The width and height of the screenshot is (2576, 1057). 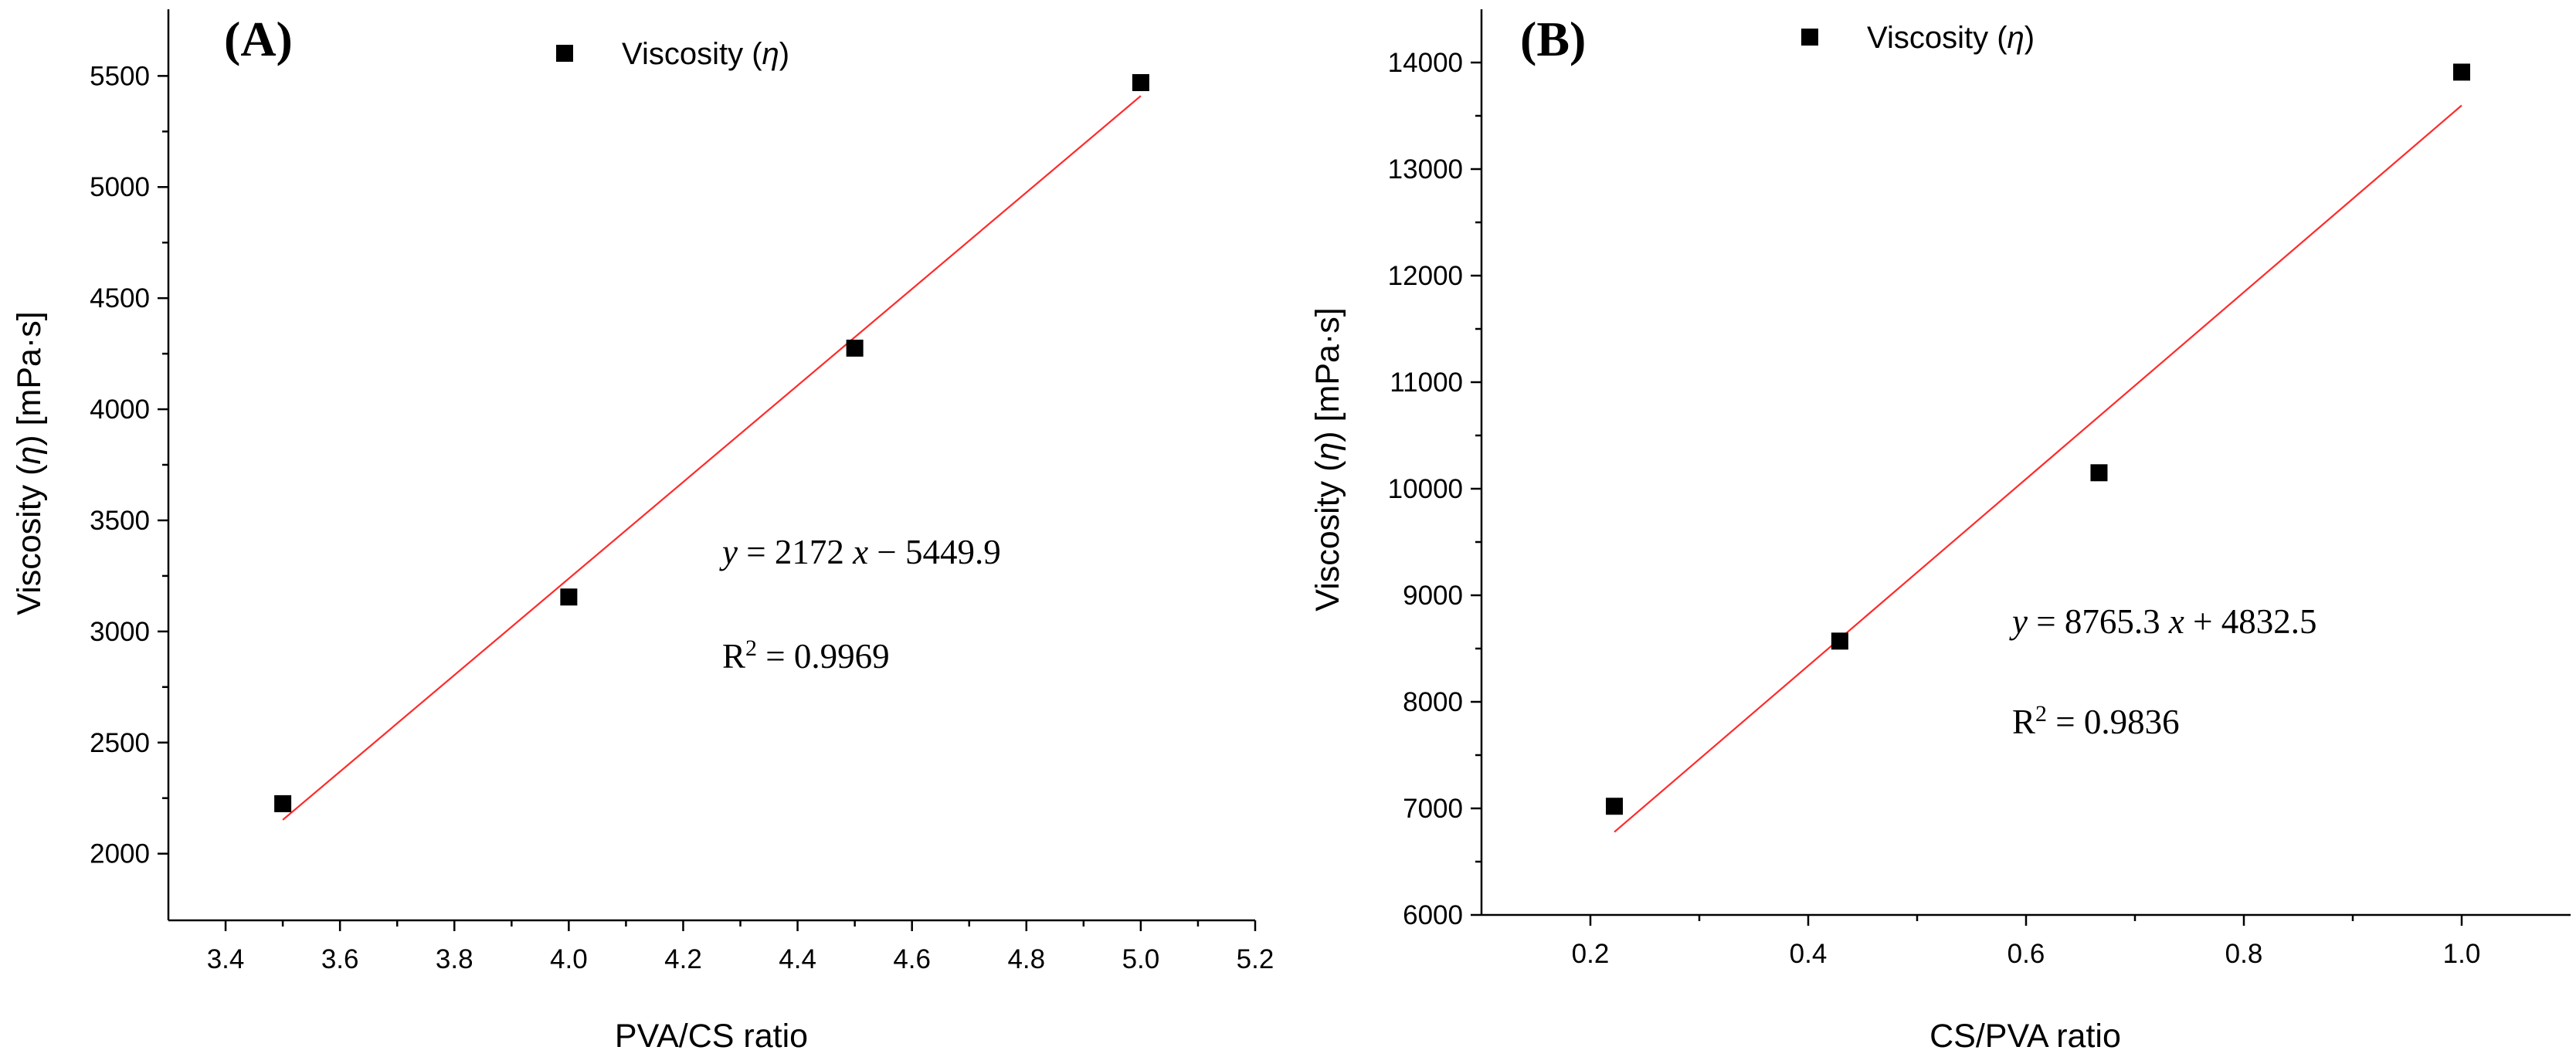 What do you see at coordinates (711, 1036) in the screenshot?
I see `x-axis-title: PVA/CS ratio` at bounding box center [711, 1036].